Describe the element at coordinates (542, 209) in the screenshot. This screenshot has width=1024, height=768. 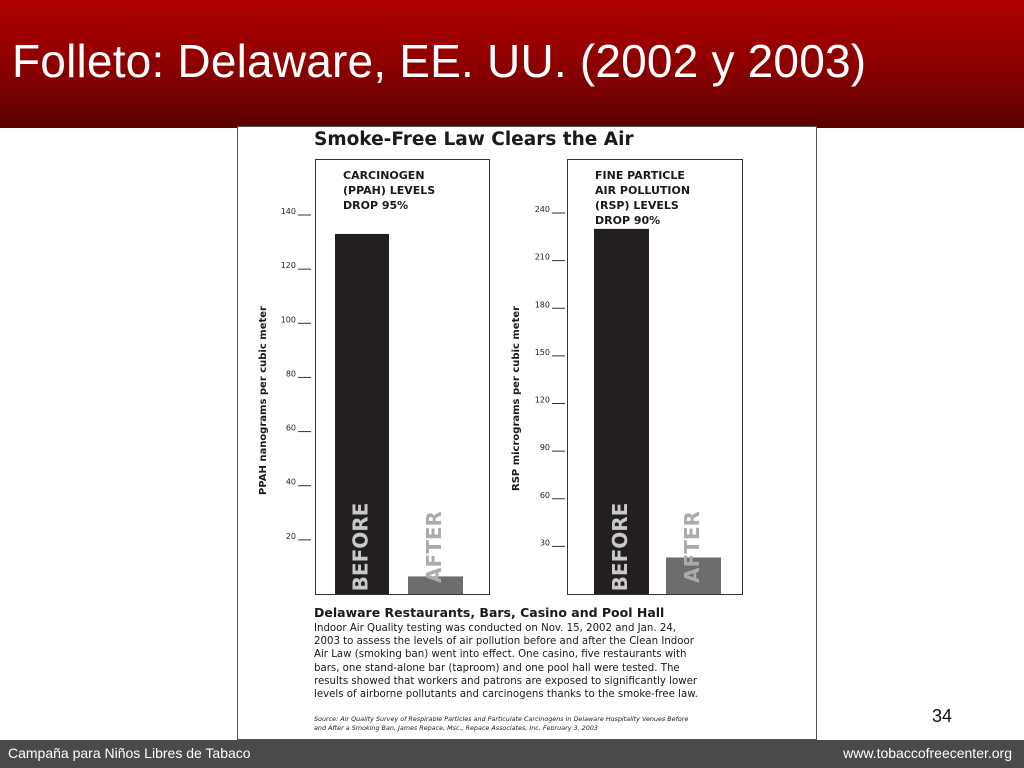
I see `rsp-y-tick-label: 240` at that location.